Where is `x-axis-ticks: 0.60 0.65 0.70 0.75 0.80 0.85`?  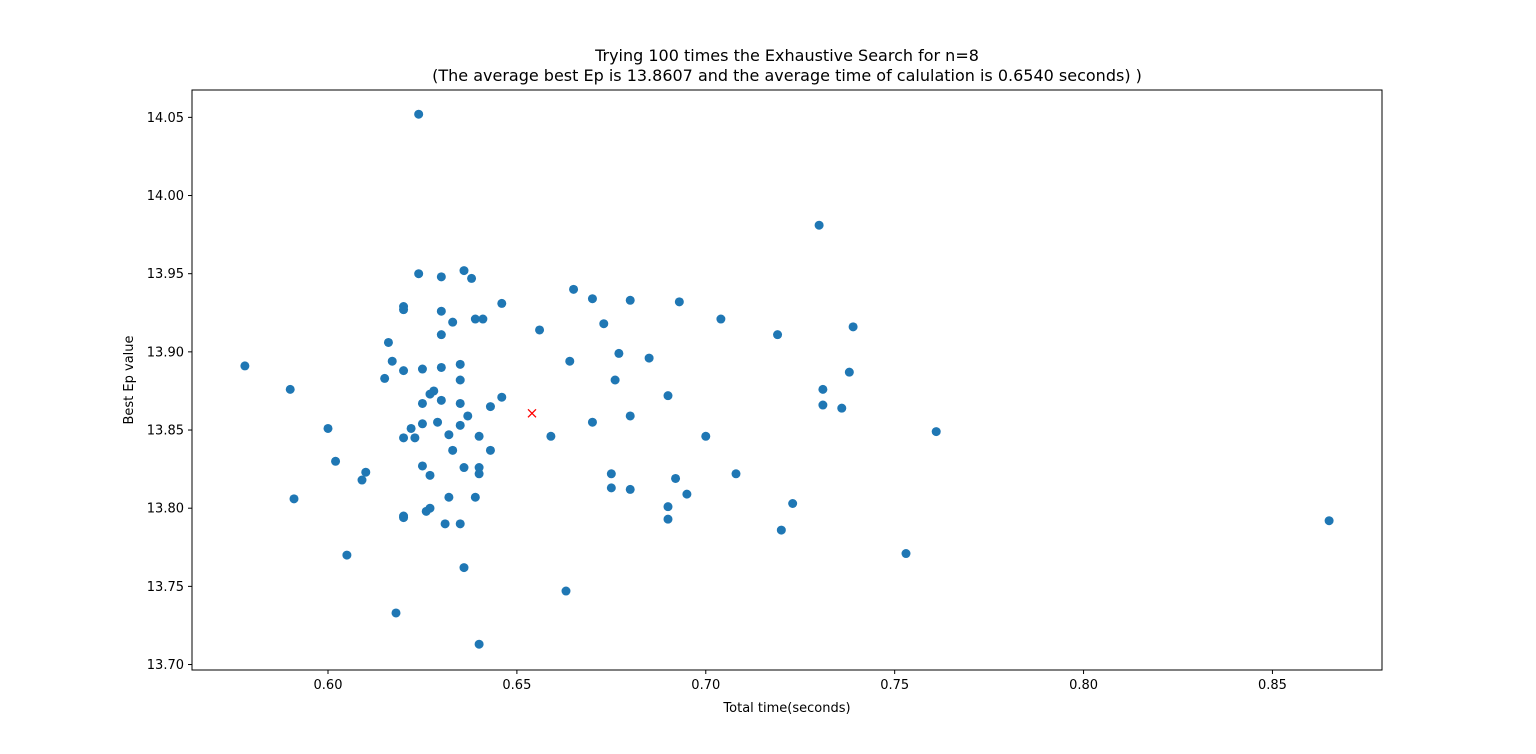 x-axis-ticks: 0.60 0.65 0.70 0.75 0.80 0.85 is located at coordinates (800, 681).